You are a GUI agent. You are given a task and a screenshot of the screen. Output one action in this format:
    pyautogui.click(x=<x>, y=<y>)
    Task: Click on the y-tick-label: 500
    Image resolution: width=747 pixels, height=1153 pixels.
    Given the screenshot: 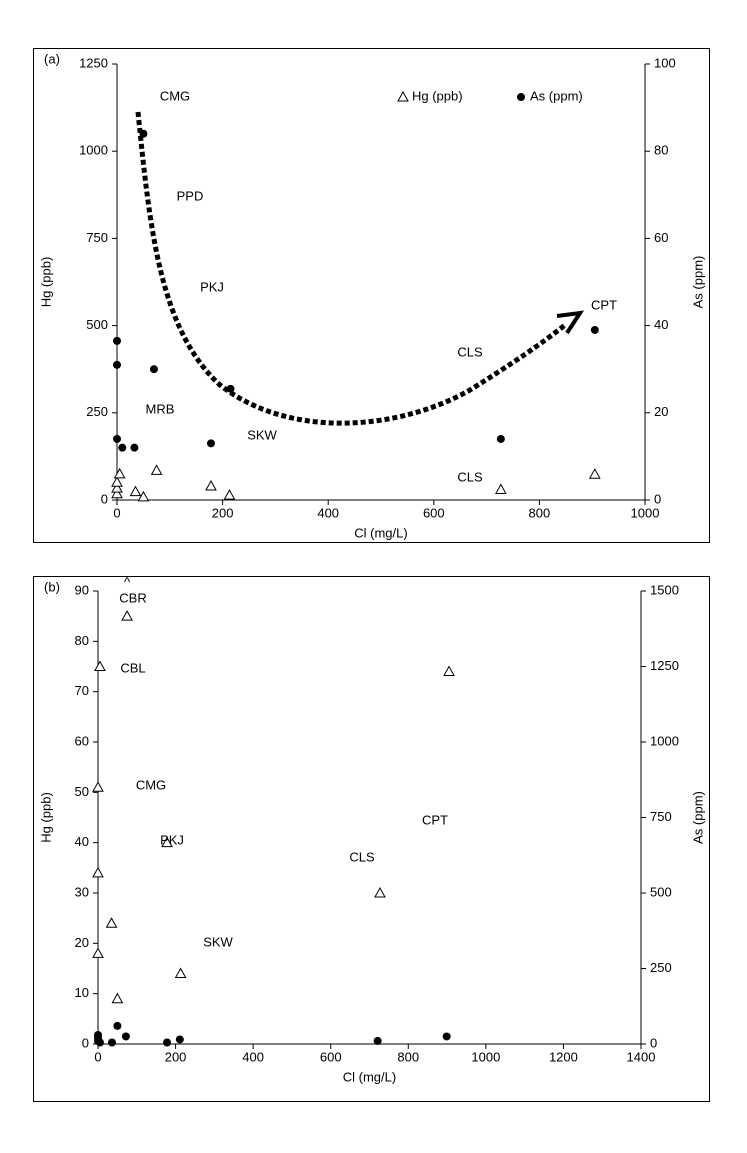 What is the action you would take?
    pyautogui.click(x=97, y=324)
    